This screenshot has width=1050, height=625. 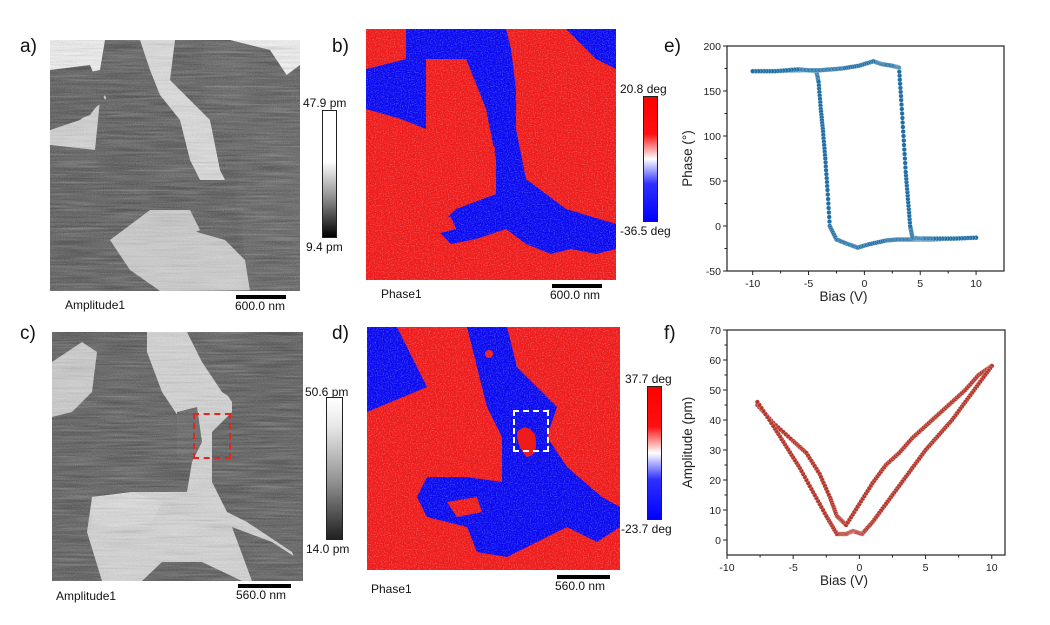 I want to click on y-tick-label: 70, so click(x=715, y=331).